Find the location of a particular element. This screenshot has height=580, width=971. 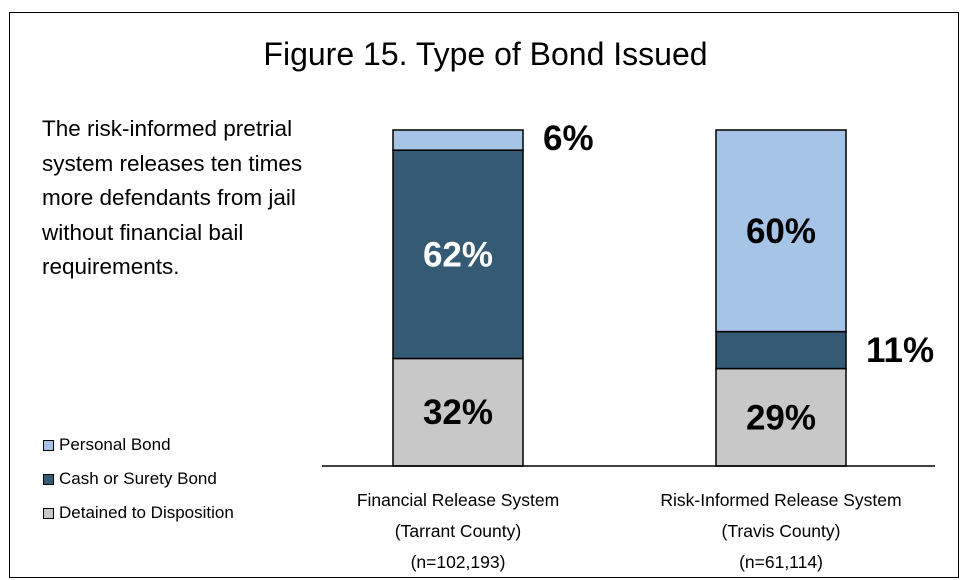

bar-risk-informed-release-detained-to-disposition is located at coordinates (781, 417).